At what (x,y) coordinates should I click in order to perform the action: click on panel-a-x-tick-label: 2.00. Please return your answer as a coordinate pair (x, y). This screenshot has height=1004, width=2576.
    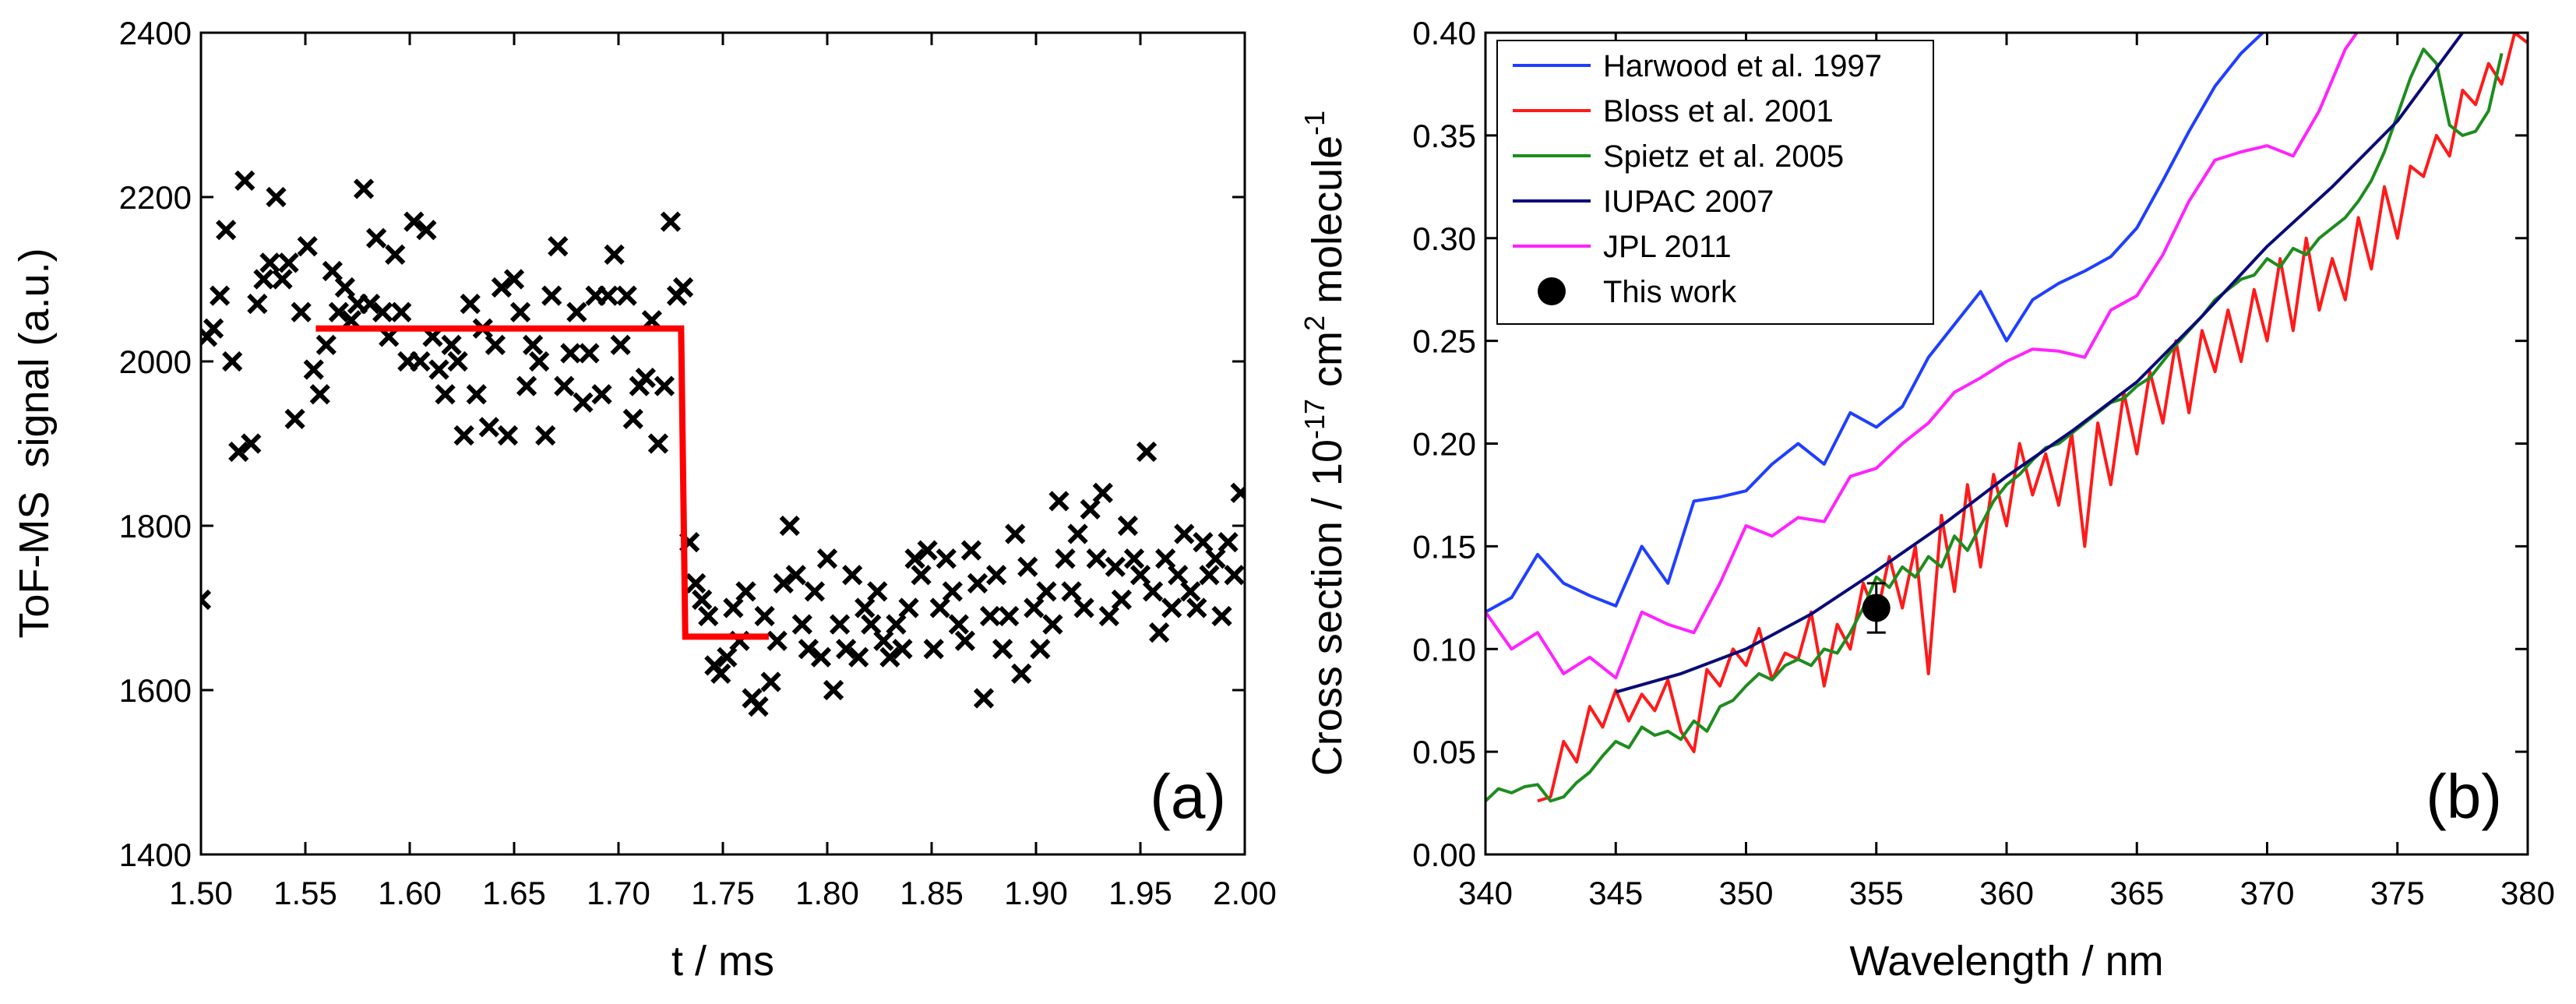
    Looking at the image, I should click on (1245, 893).